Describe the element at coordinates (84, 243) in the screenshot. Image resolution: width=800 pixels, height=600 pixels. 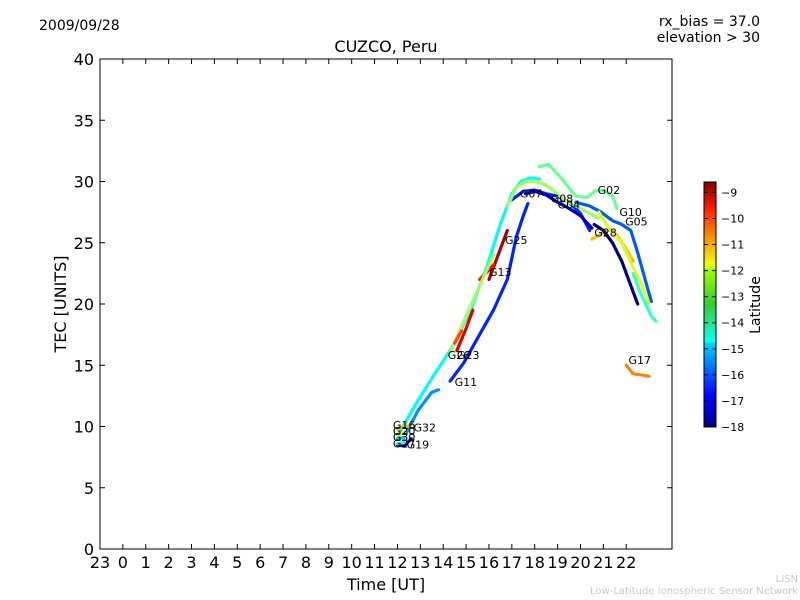
I see `y-tick-label: 25` at that location.